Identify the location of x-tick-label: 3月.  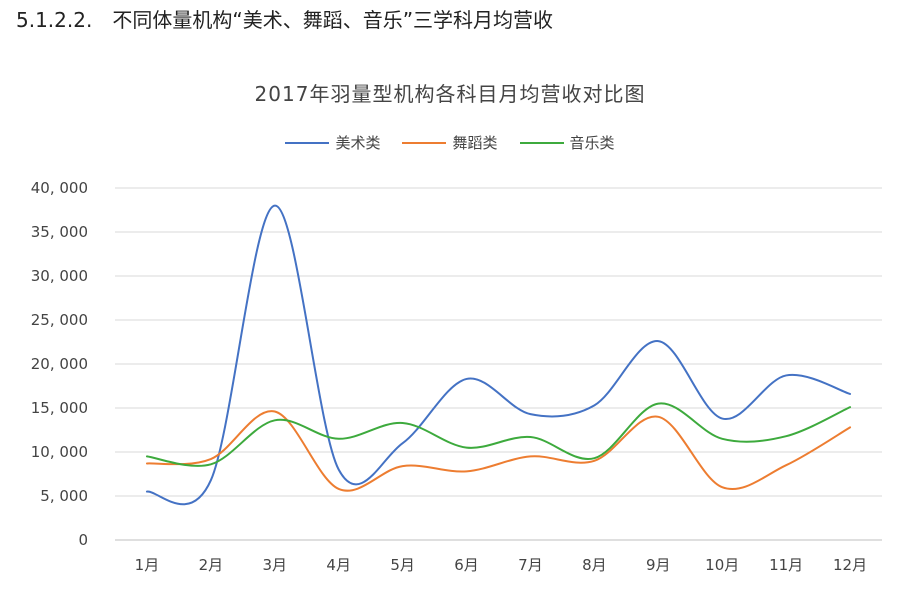
(275, 565).